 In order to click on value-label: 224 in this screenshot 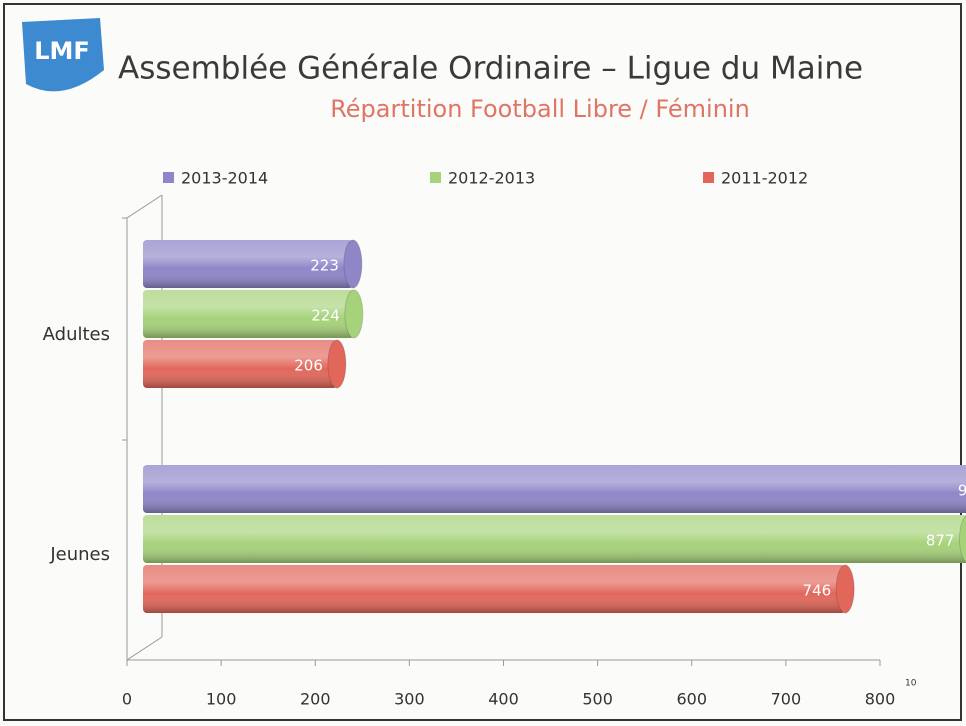, I will do `click(325, 316)`.